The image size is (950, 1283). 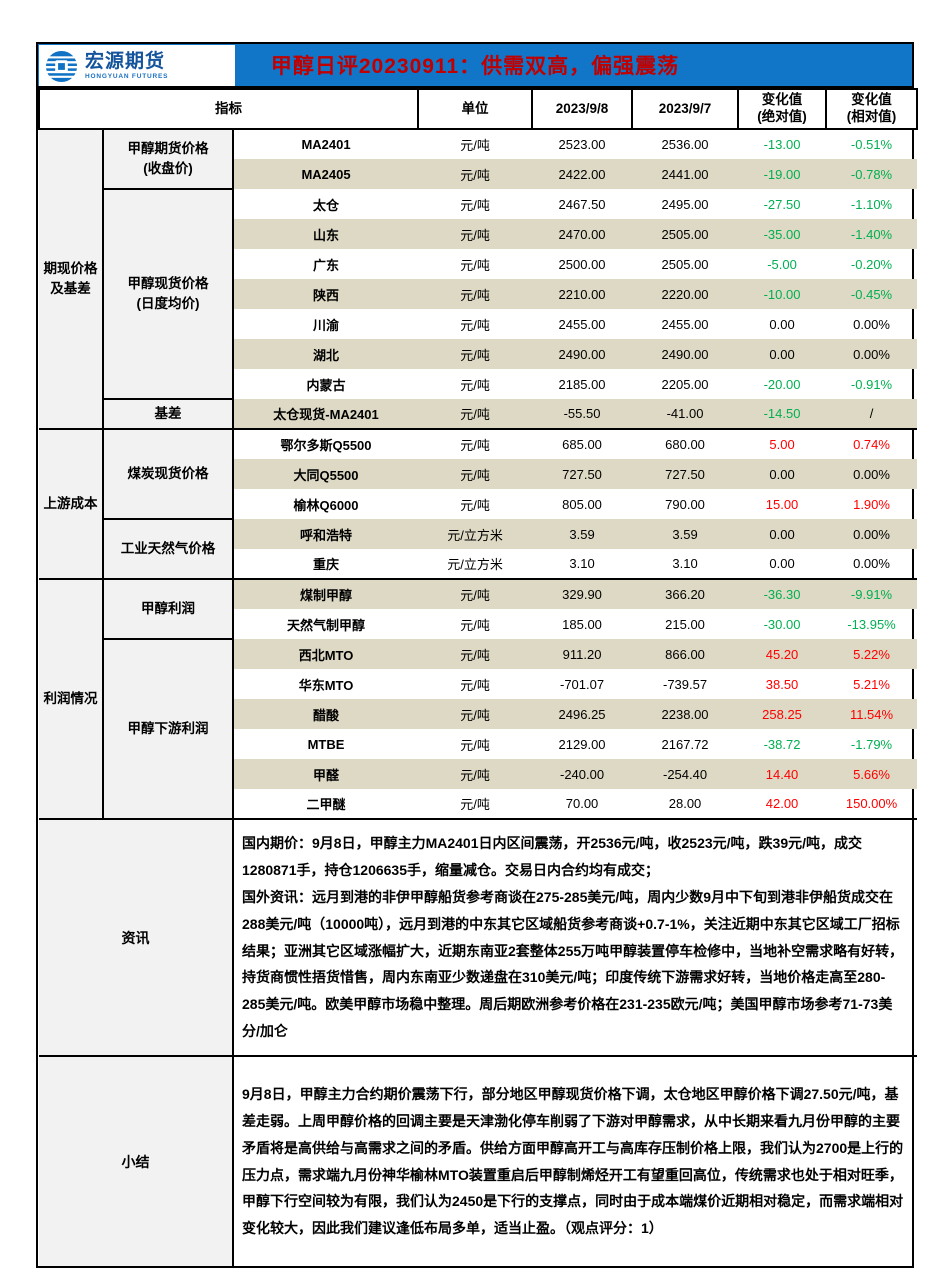 I want to click on indicator-name-cell: 川渝, so click(x=326, y=325).